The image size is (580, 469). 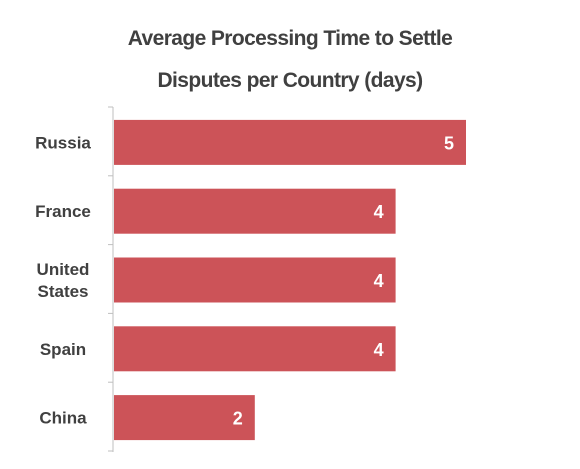 What do you see at coordinates (290, 142) in the screenshot?
I see `bar-russia` at bounding box center [290, 142].